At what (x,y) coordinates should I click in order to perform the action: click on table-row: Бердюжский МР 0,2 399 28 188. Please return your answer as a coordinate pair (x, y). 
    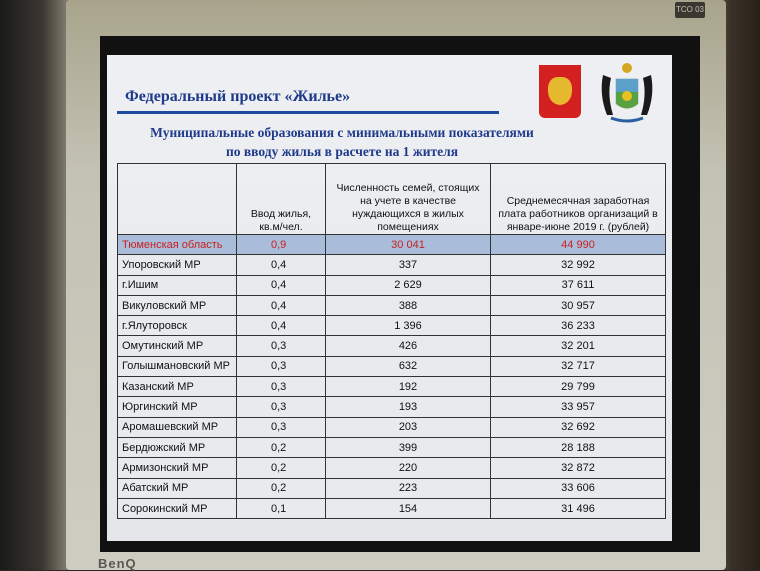
    Looking at the image, I should click on (391, 447).